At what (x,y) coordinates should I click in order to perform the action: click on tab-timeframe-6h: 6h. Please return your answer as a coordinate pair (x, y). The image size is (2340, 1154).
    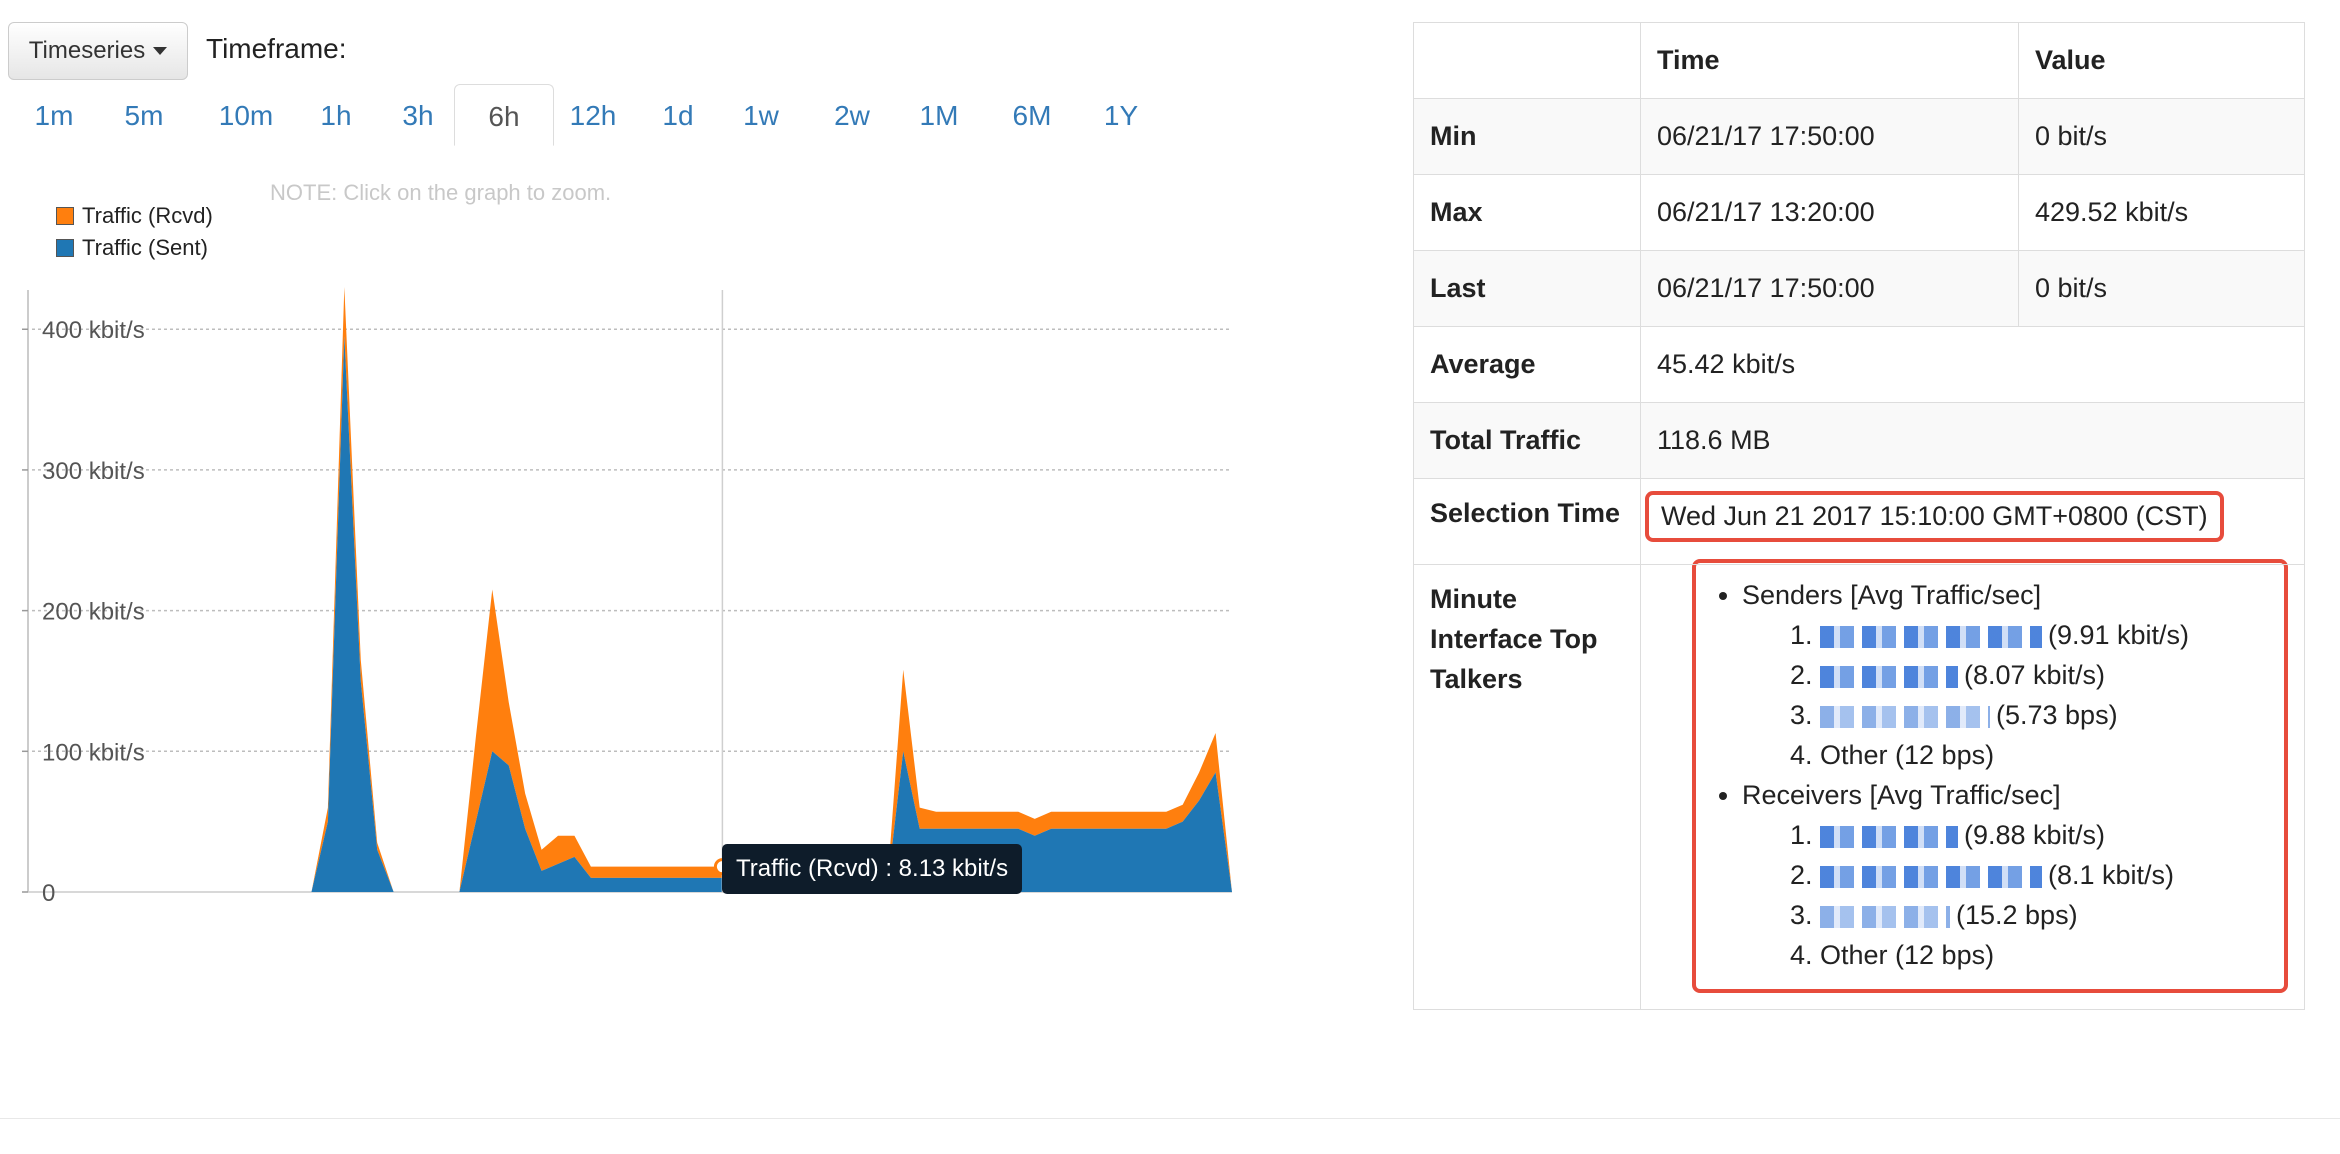
    Looking at the image, I should click on (504, 115).